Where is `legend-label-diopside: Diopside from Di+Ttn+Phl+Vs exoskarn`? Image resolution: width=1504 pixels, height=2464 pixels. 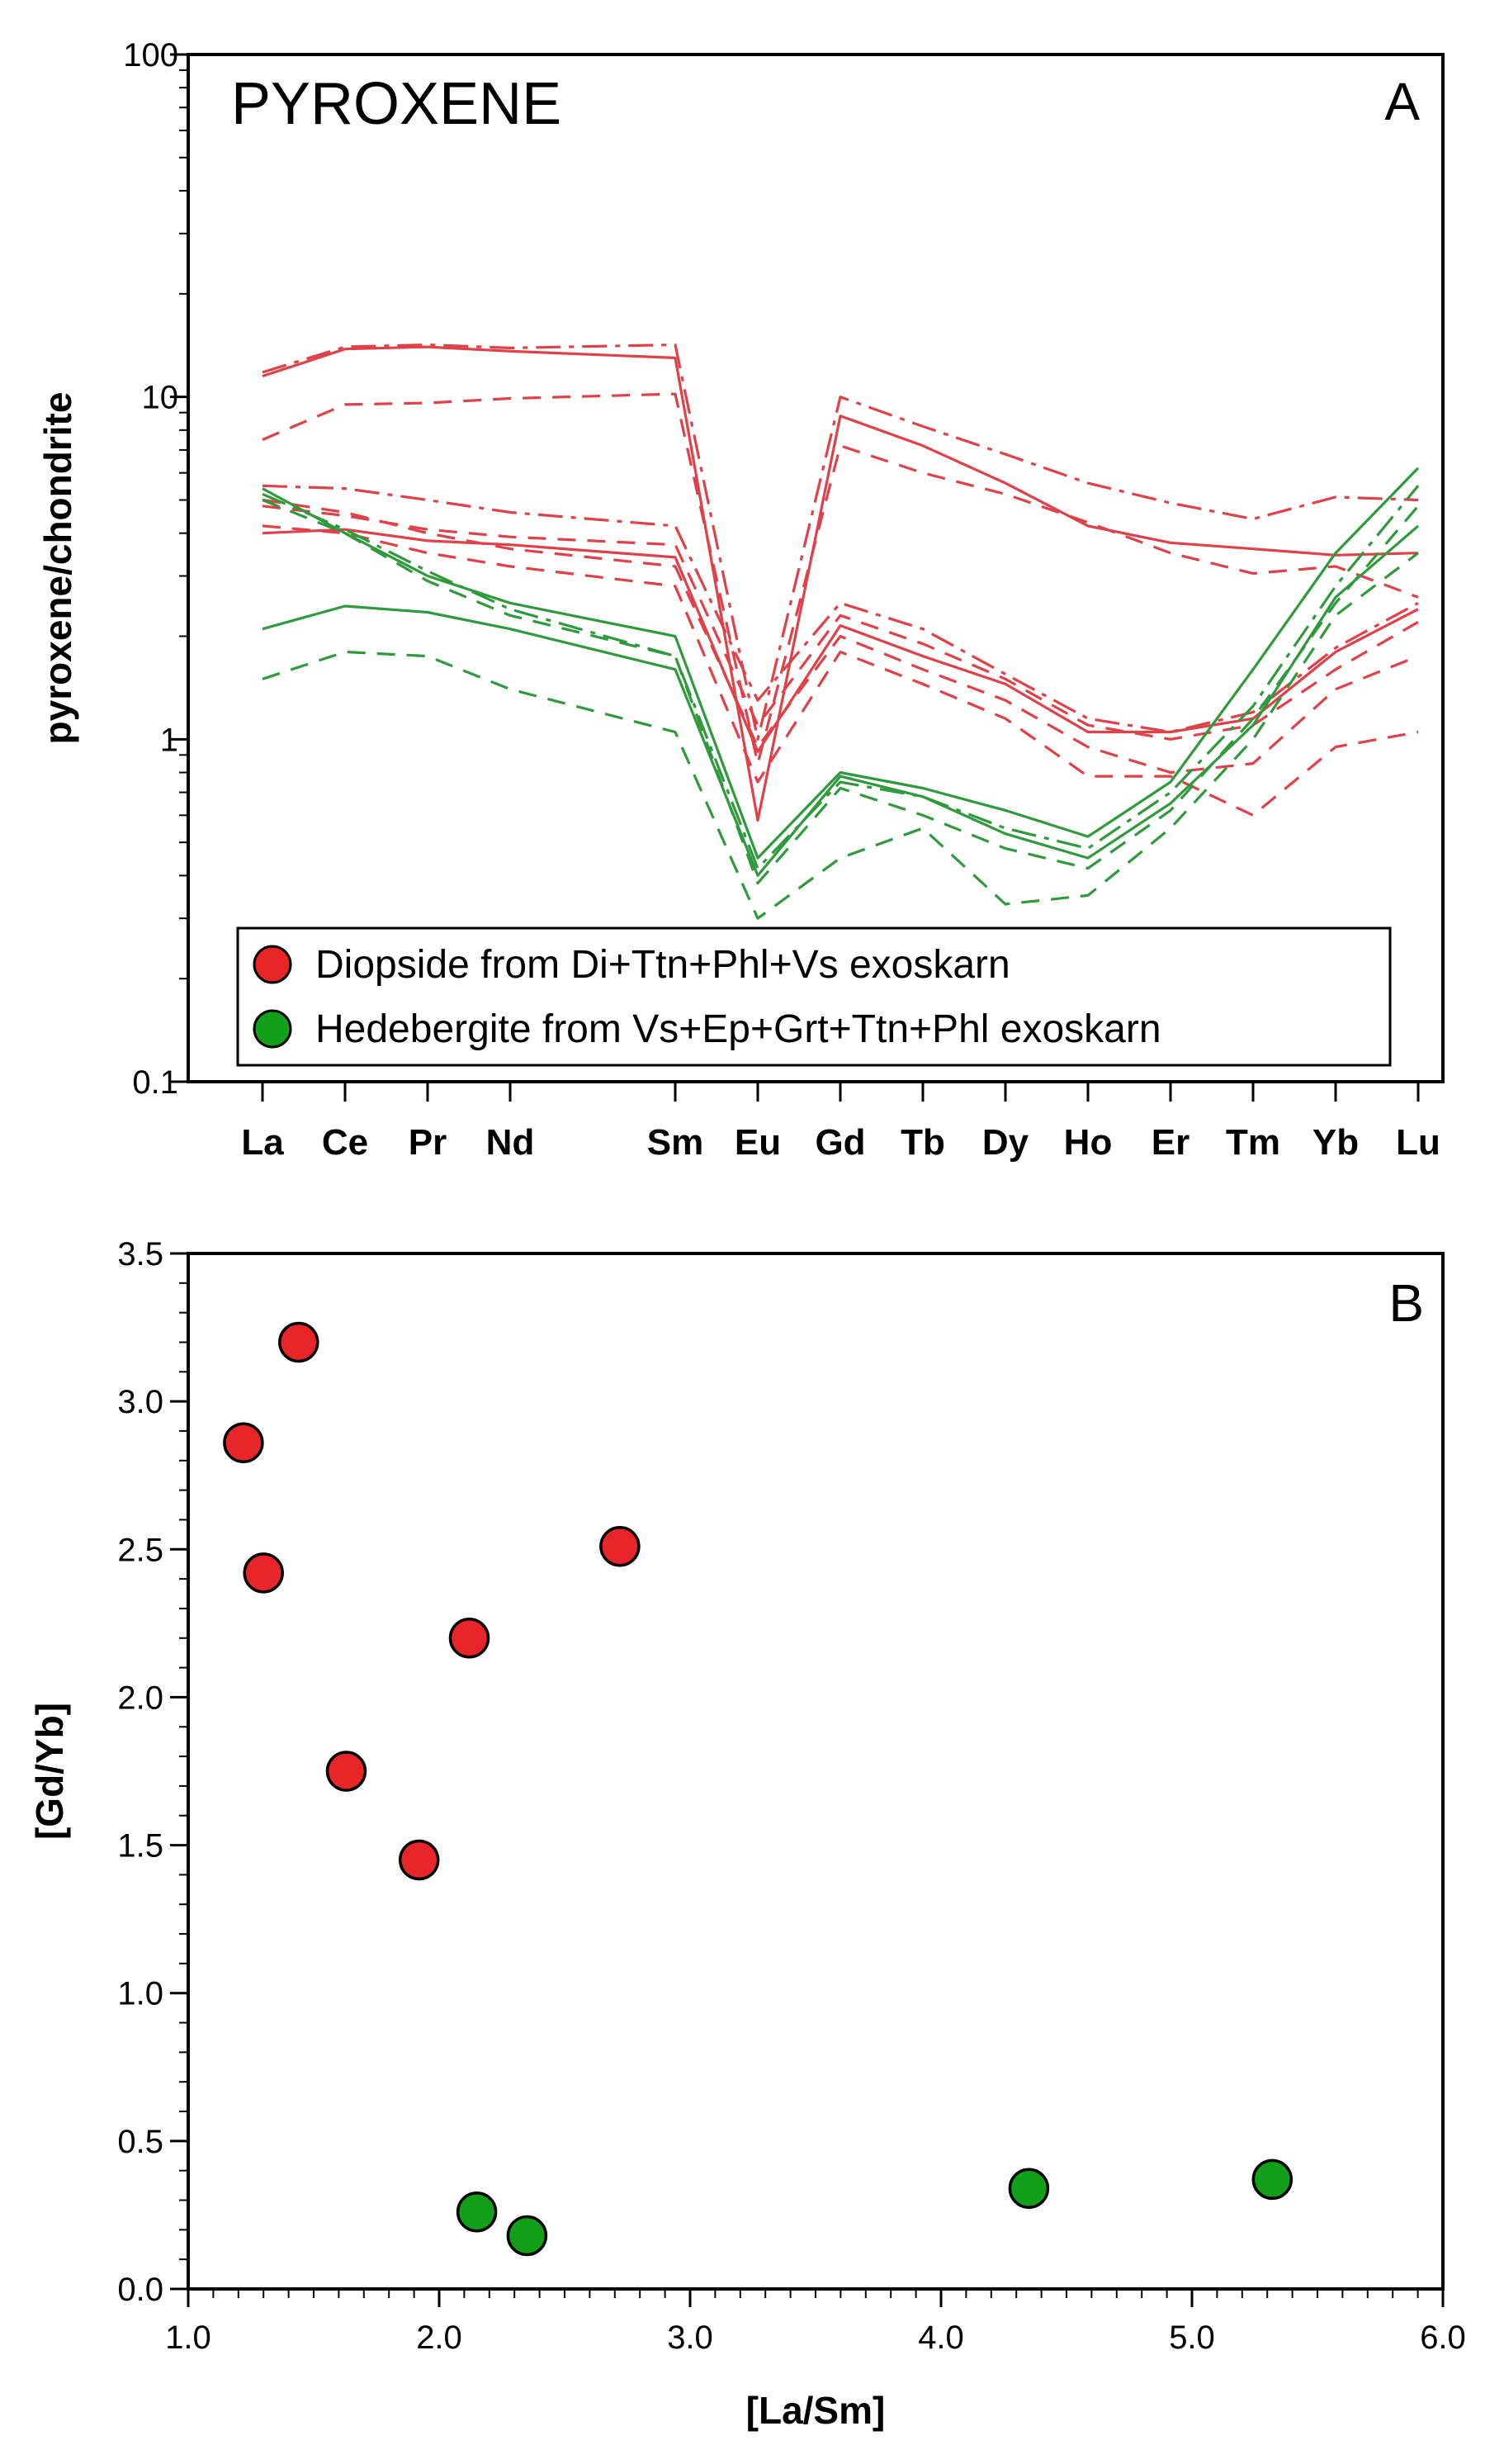 legend-label-diopside: Diopside from Di+Ttn+Phl+Vs exoskarn is located at coordinates (663, 965).